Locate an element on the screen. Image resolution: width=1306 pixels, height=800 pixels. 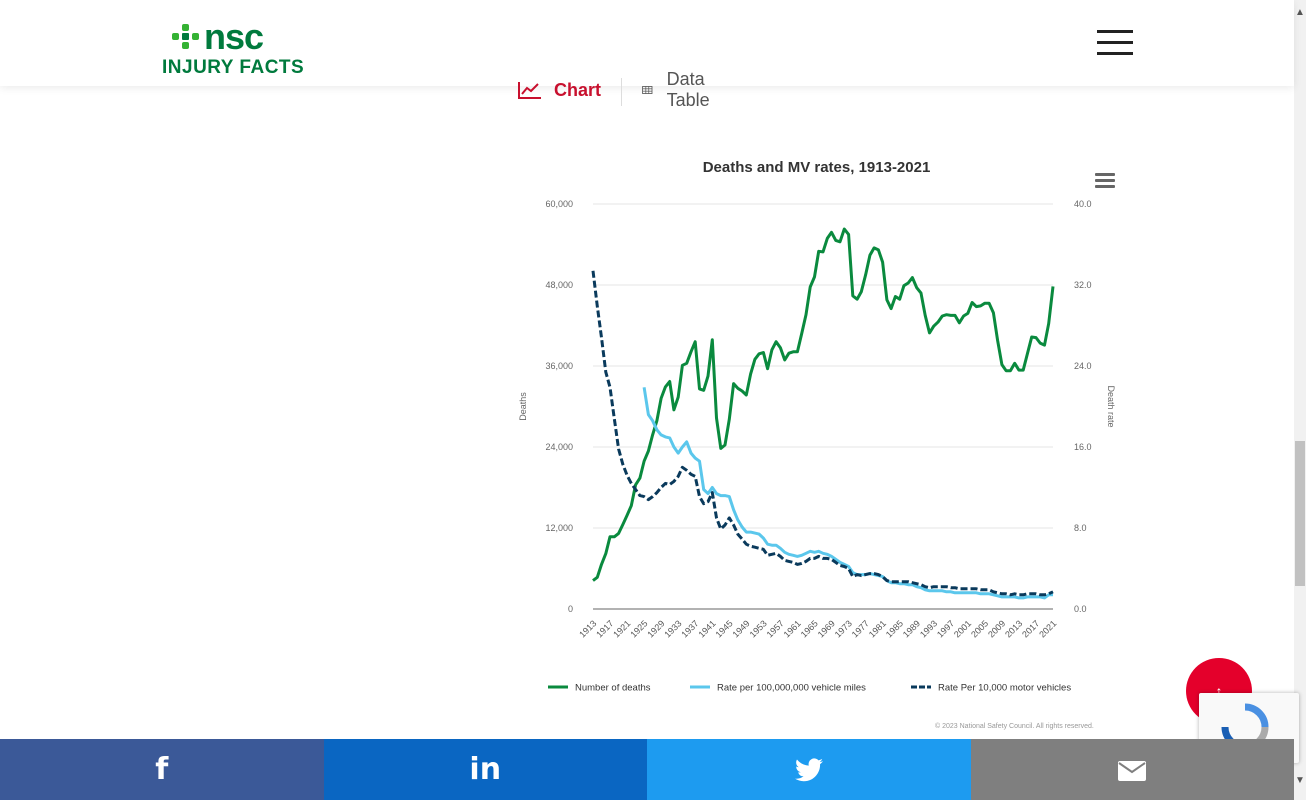
legend-item-label: Rate per 100,000,000 vehicle miles is located at coordinates (791, 688).